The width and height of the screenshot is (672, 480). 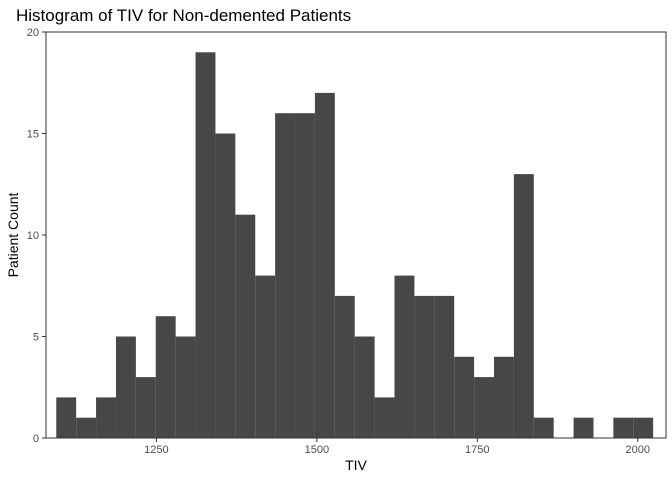 I want to click on y-tick-label: 20, so click(x=33, y=33).